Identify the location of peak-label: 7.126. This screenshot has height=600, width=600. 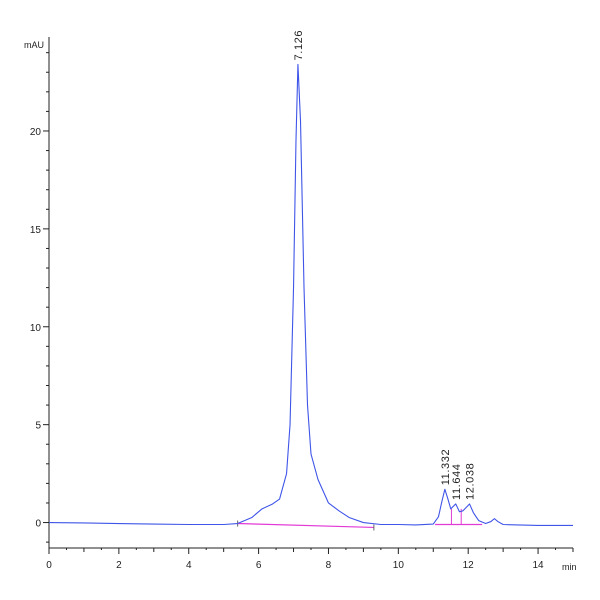
(299, 45).